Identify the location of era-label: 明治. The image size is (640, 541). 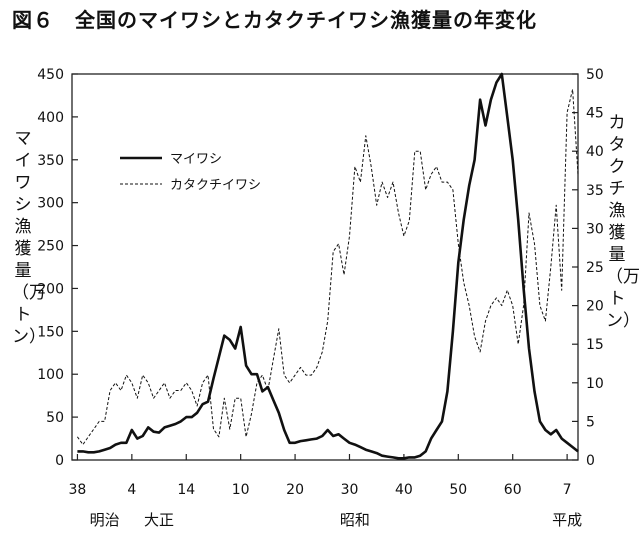
(104, 520).